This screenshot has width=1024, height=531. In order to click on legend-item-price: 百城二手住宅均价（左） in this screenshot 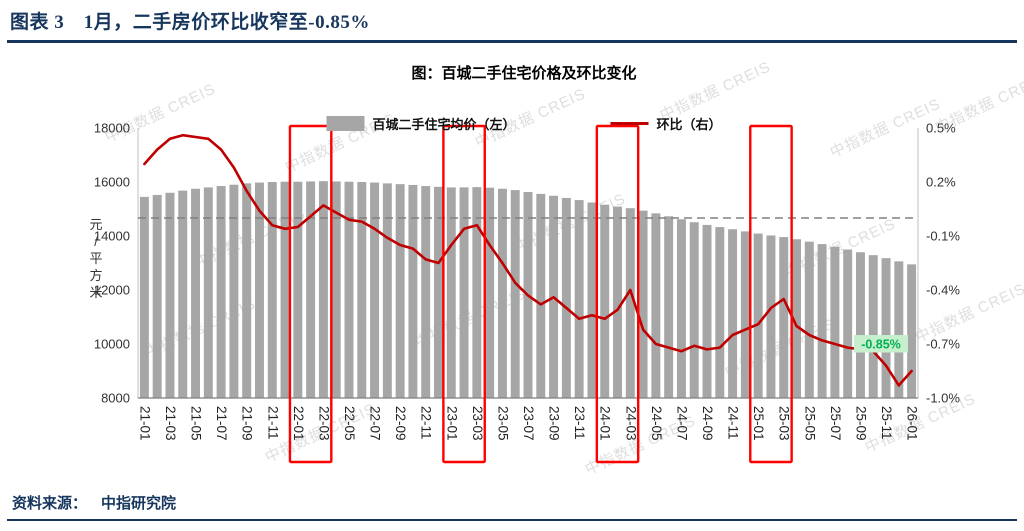, I will do `click(421, 123)`.